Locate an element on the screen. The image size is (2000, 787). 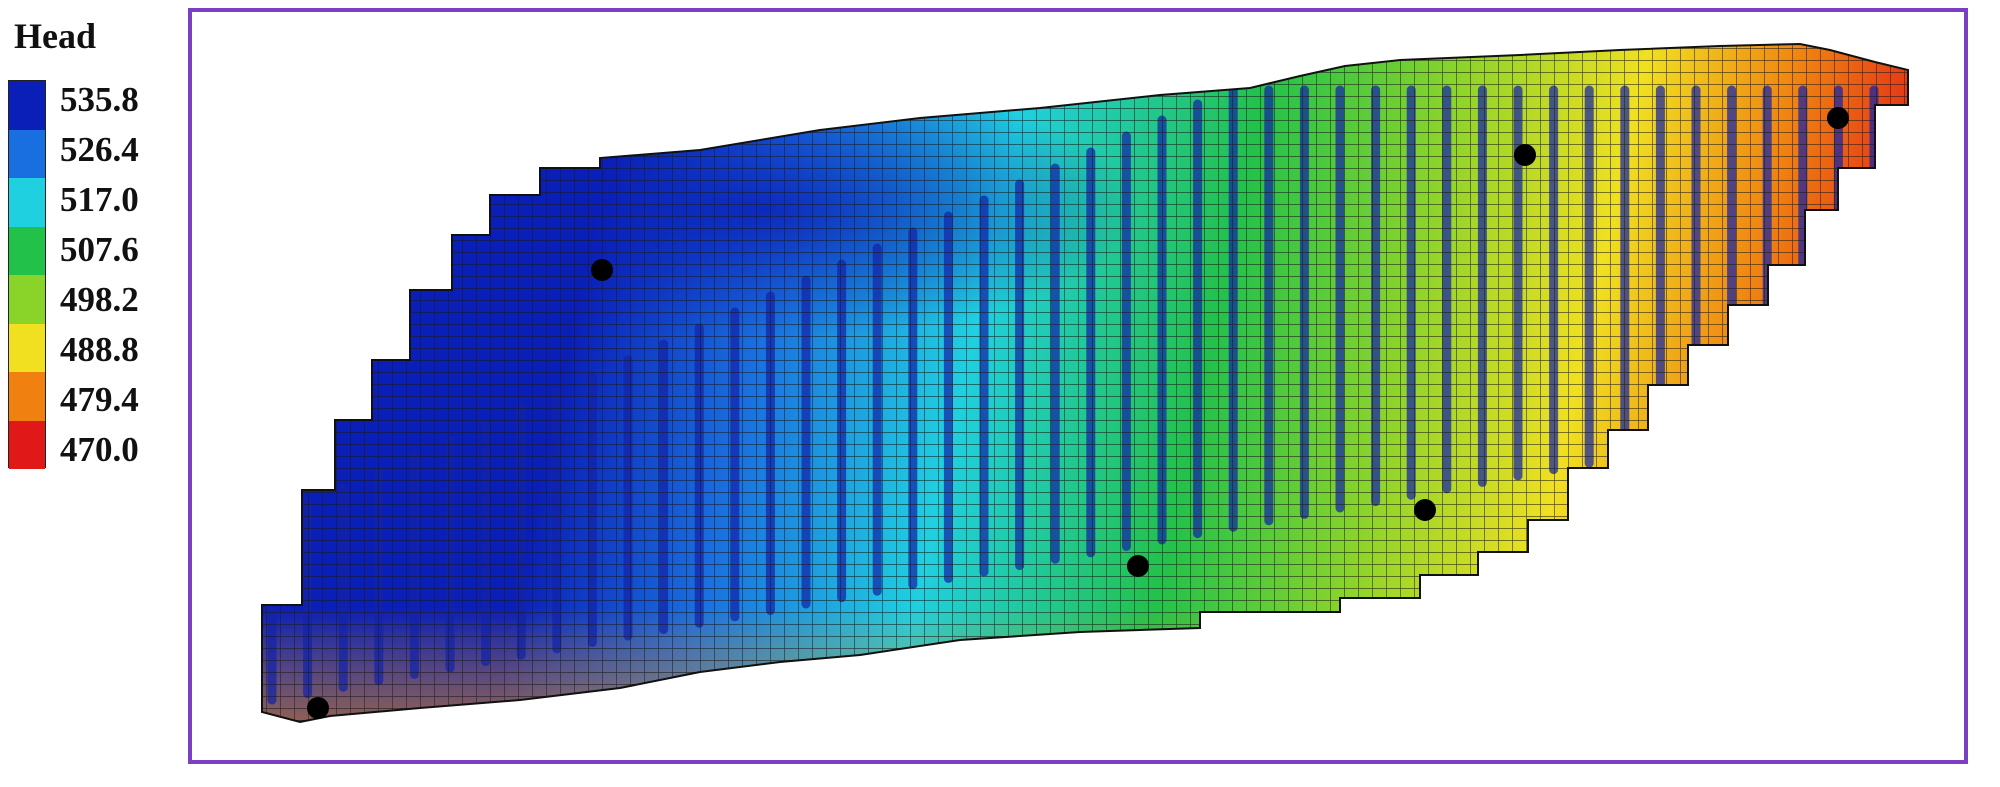
legend-label: 479.4 is located at coordinates (99, 399).